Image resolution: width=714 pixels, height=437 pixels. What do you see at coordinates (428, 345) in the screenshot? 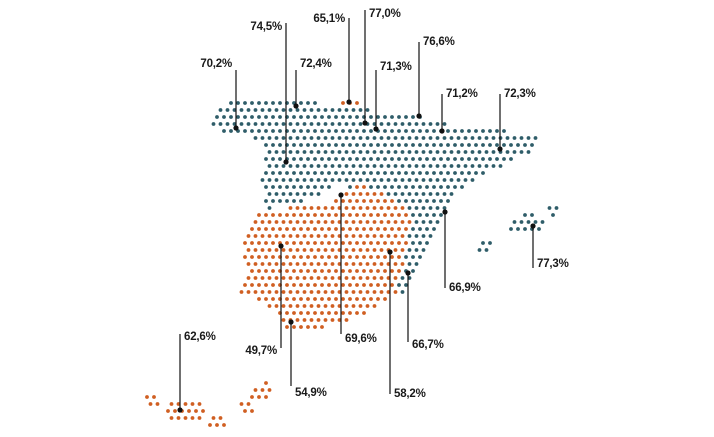
I see `value-label-murcia: 66,7%` at bounding box center [428, 345].